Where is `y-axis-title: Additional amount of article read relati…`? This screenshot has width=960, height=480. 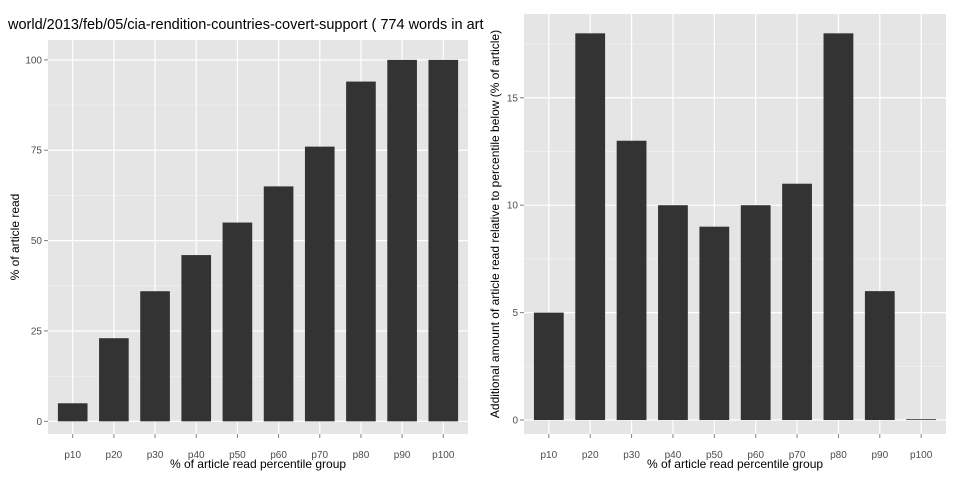 y-axis-title: Additional amount of article read relati… is located at coordinates (495, 224).